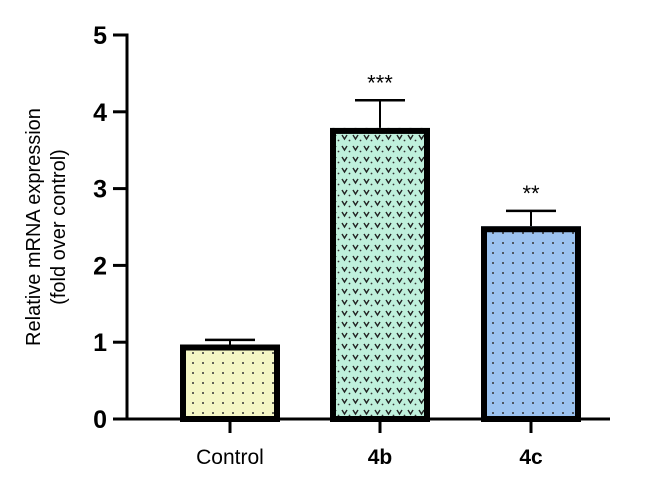 This screenshot has width=650, height=480. What do you see at coordinates (100, 36) in the screenshot?
I see `y-tick-label-5: 5` at bounding box center [100, 36].